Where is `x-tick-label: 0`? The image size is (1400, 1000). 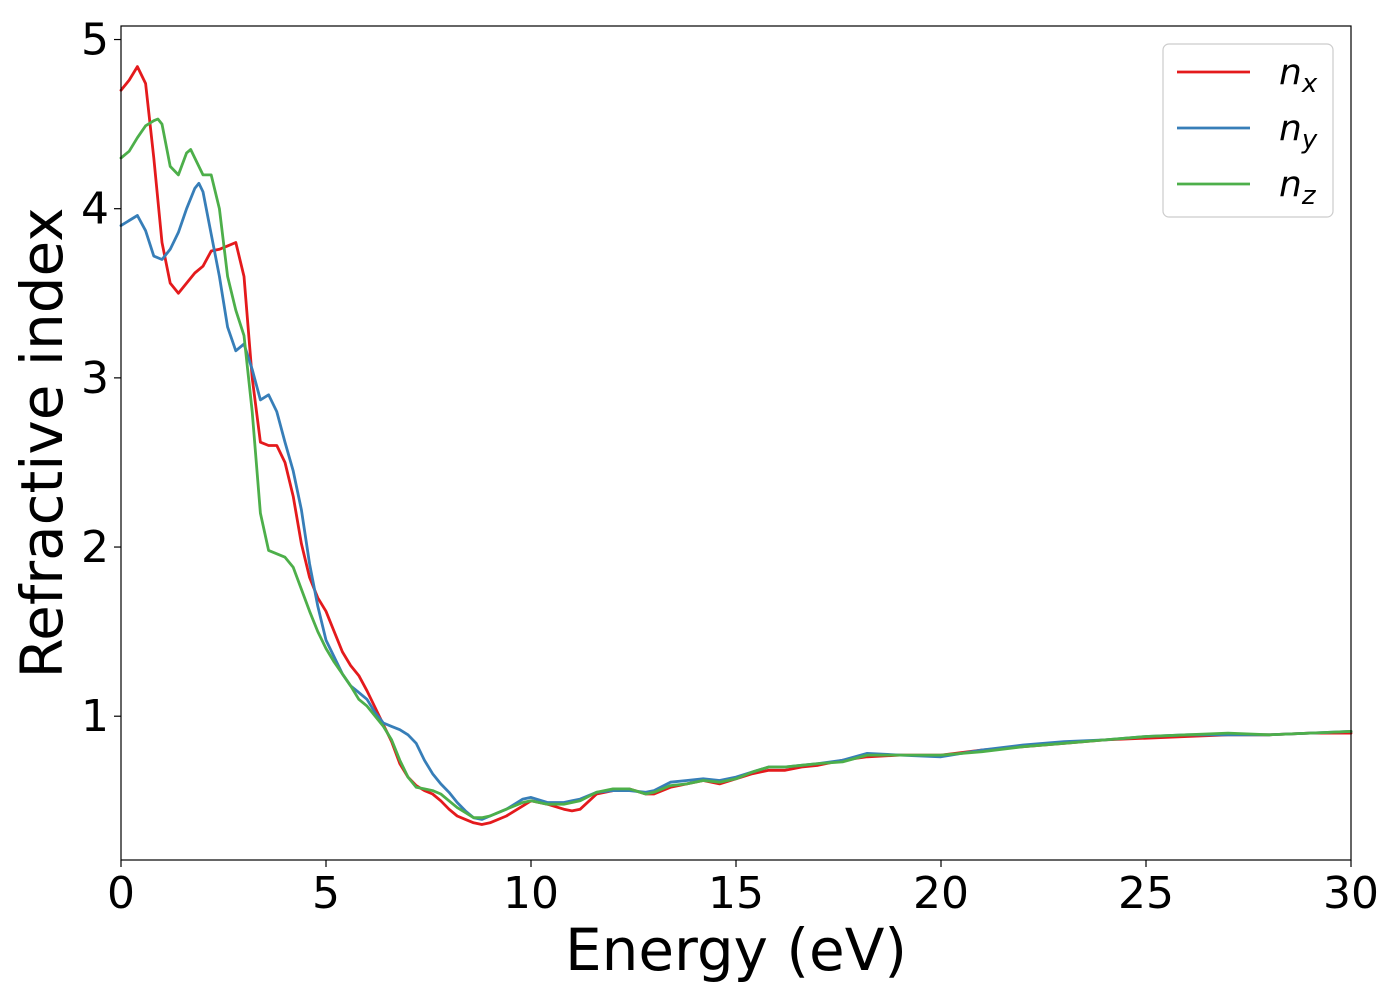 x-tick-label: 0 is located at coordinates (121, 893).